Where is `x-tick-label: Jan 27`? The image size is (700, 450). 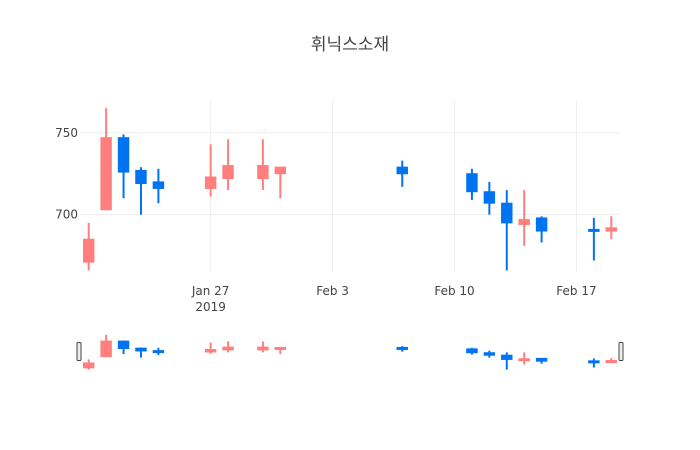
x-tick-label: Jan 27 is located at coordinates (210, 291).